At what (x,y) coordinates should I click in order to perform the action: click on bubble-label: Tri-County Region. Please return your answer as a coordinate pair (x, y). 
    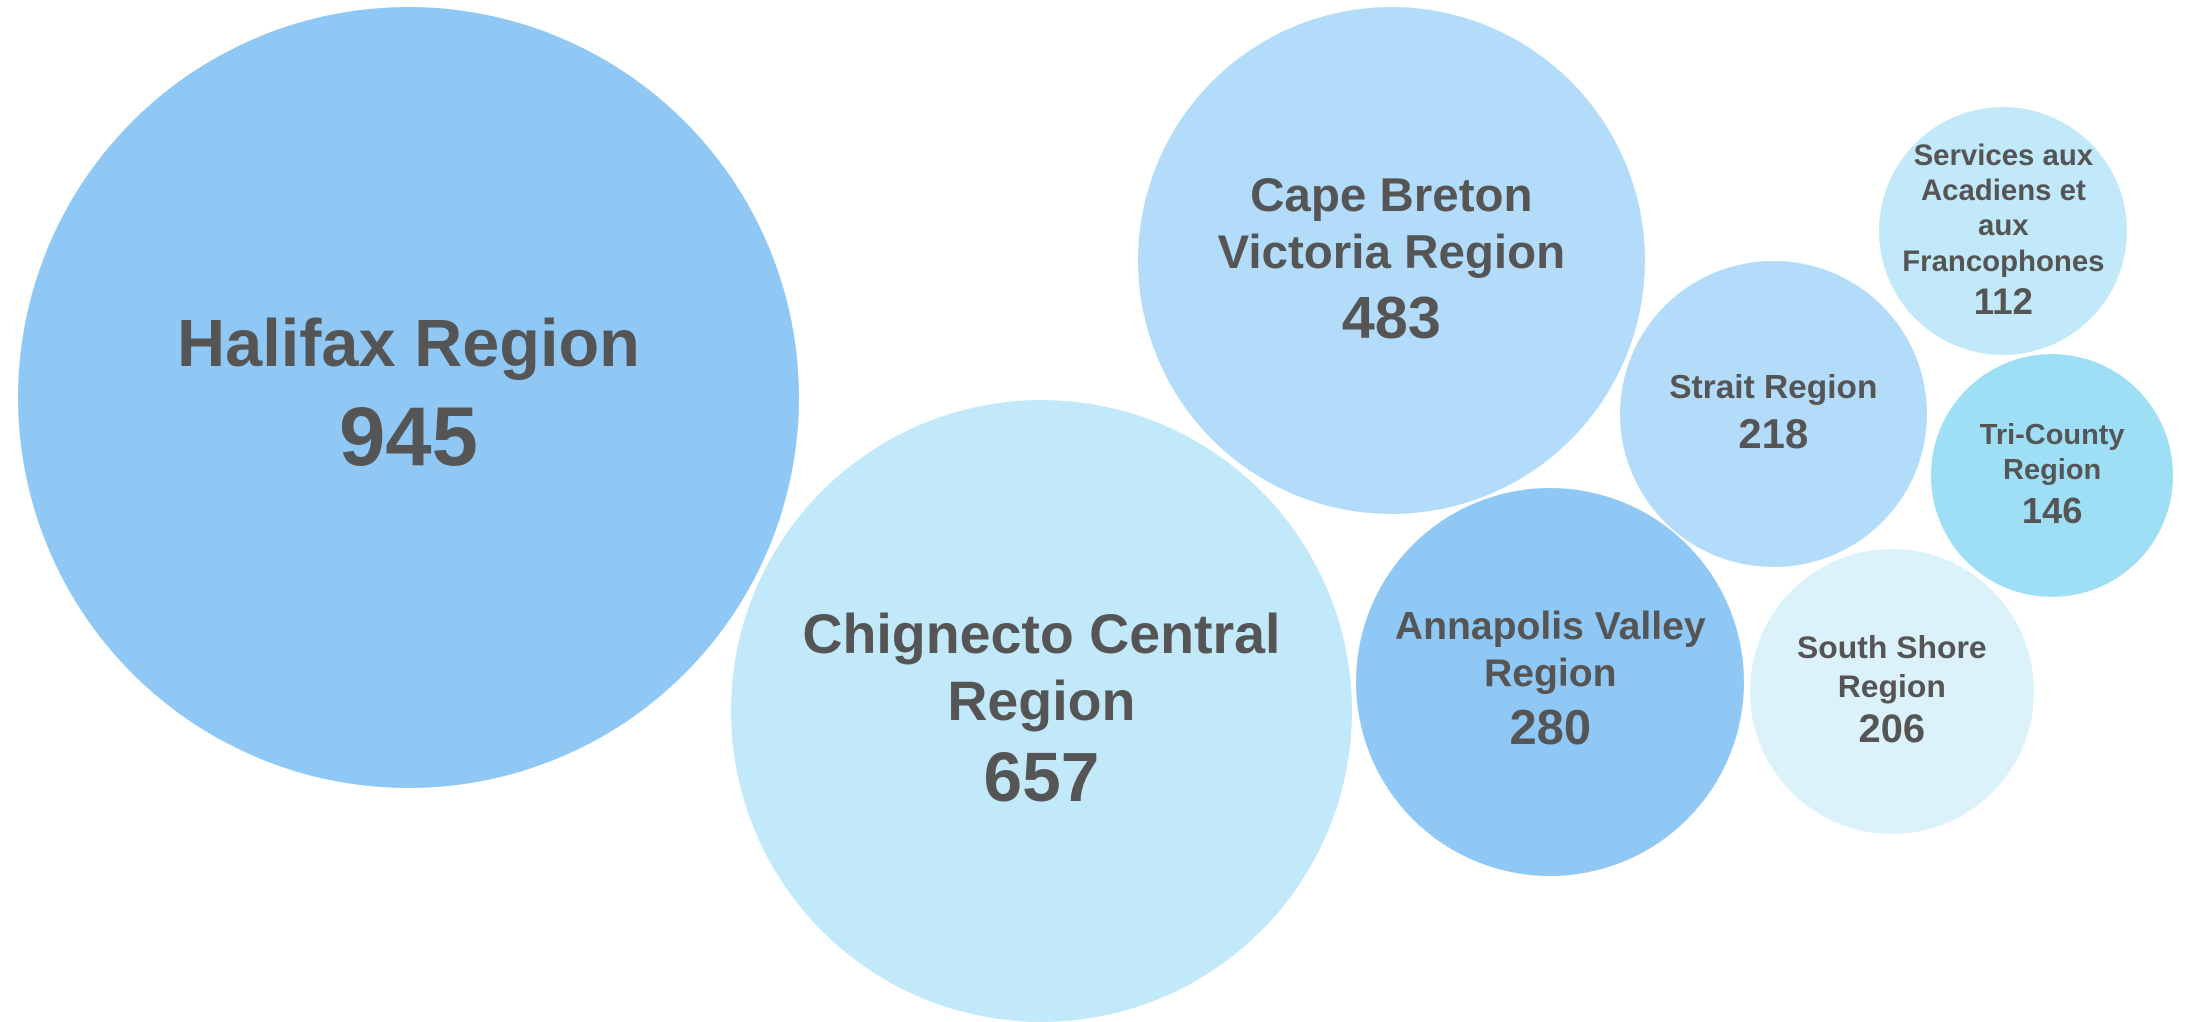
    Looking at the image, I should click on (2052, 452).